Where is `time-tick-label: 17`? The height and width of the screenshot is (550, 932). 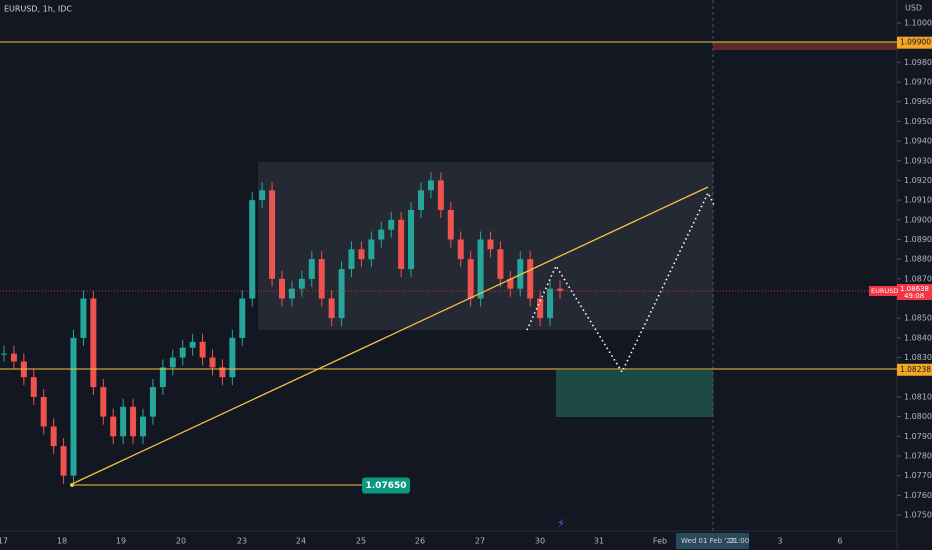
time-tick-label: 17 is located at coordinates (4, 541).